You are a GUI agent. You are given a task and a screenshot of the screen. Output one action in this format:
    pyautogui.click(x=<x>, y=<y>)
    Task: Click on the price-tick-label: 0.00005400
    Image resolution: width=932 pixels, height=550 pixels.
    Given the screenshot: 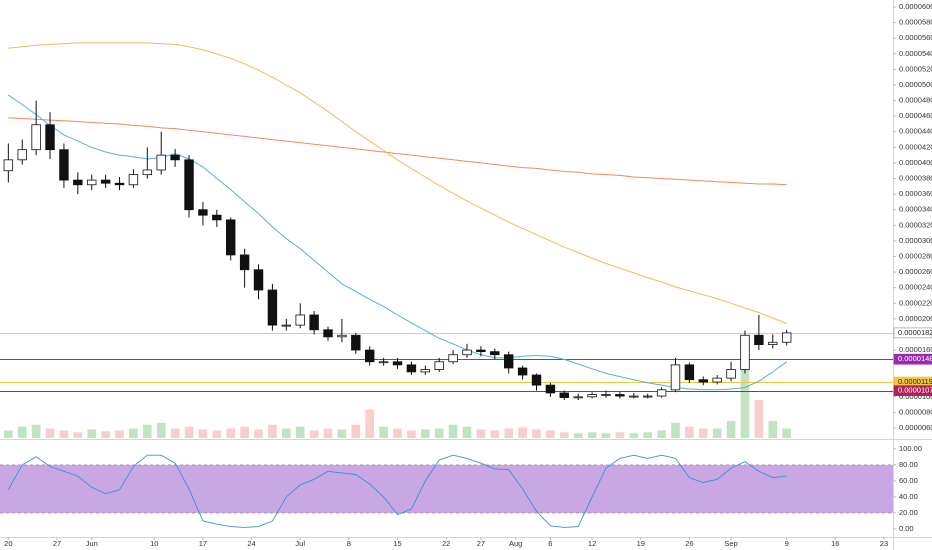 What is the action you would take?
    pyautogui.click(x=915, y=53)
    